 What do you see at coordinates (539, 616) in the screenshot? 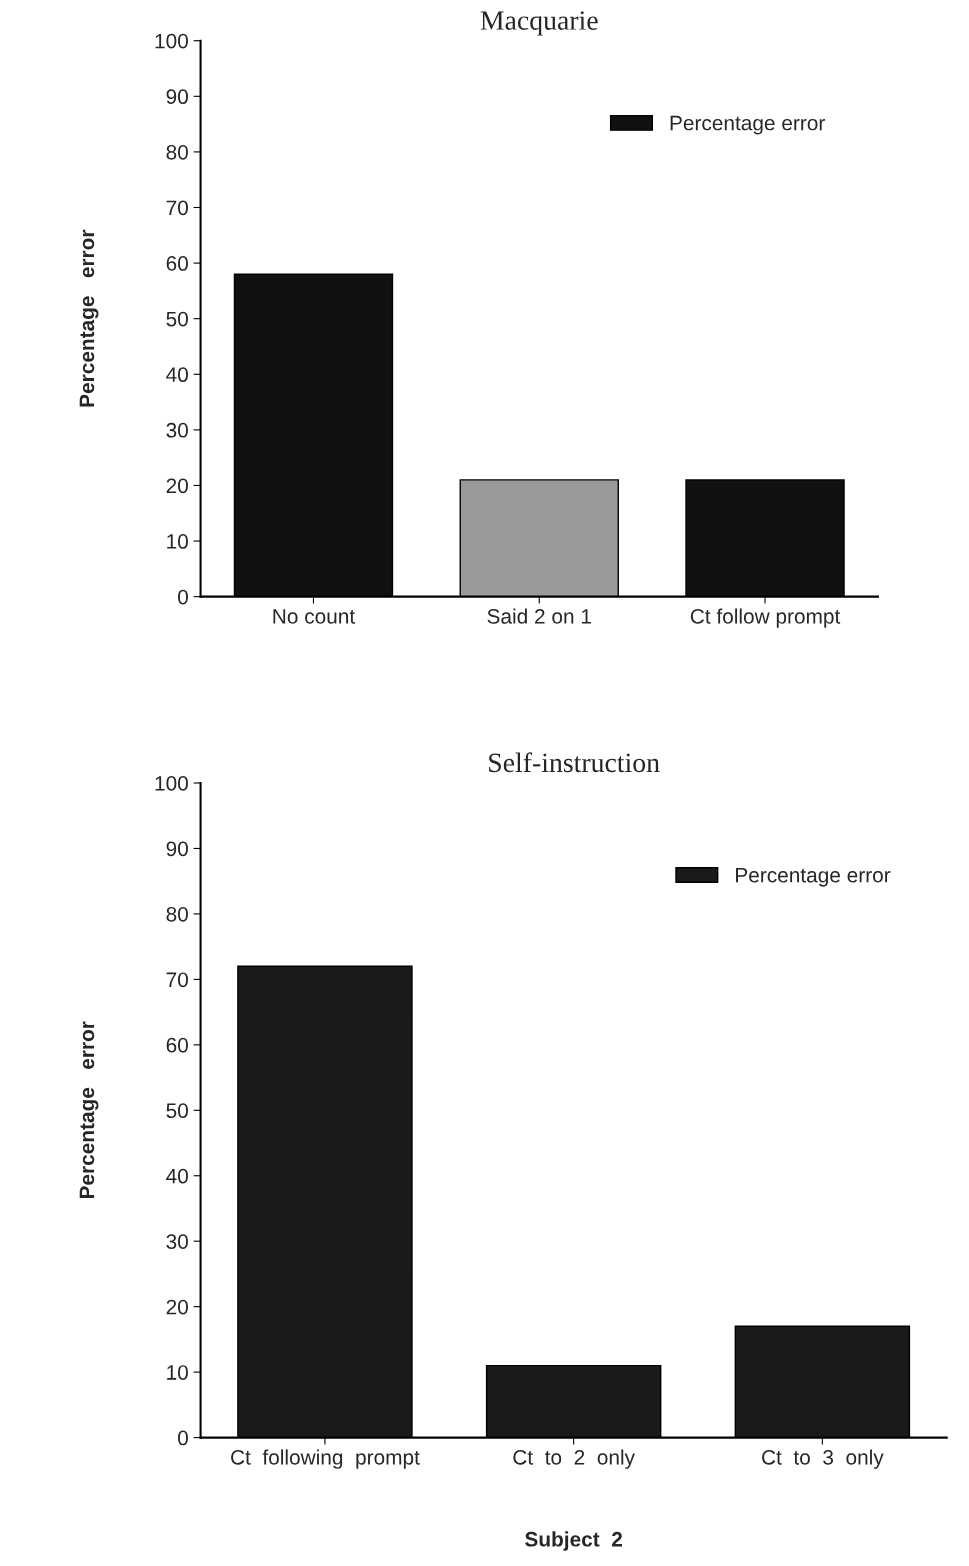
I see `x-tick-label: Said 2 on 1` at bounding box center [539, 616].